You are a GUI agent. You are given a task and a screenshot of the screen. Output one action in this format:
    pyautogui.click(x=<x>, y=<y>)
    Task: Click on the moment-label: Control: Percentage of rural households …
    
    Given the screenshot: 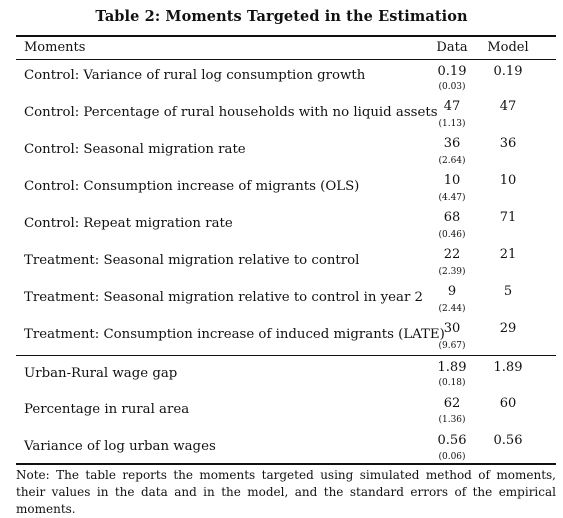 What is the action you would take?
    pyautogui.click(x=231, y=112)
    